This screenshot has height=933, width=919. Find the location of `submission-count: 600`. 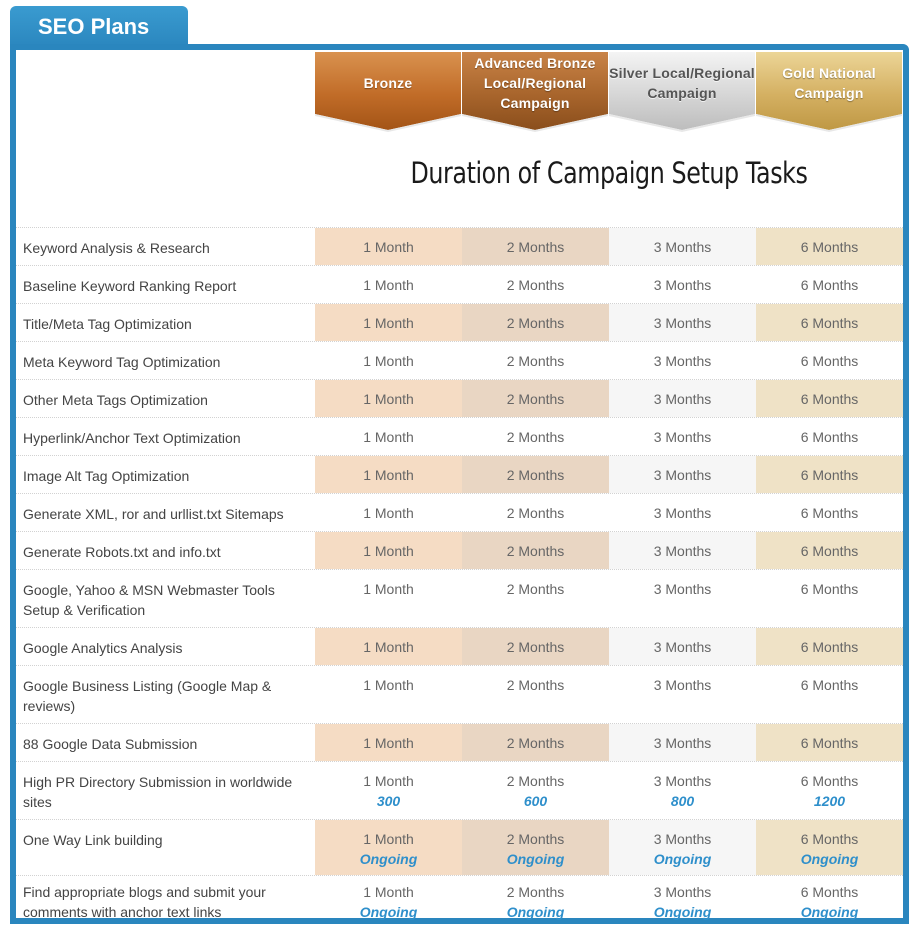

submission-count: 600 is located at coordinates (535, 801).